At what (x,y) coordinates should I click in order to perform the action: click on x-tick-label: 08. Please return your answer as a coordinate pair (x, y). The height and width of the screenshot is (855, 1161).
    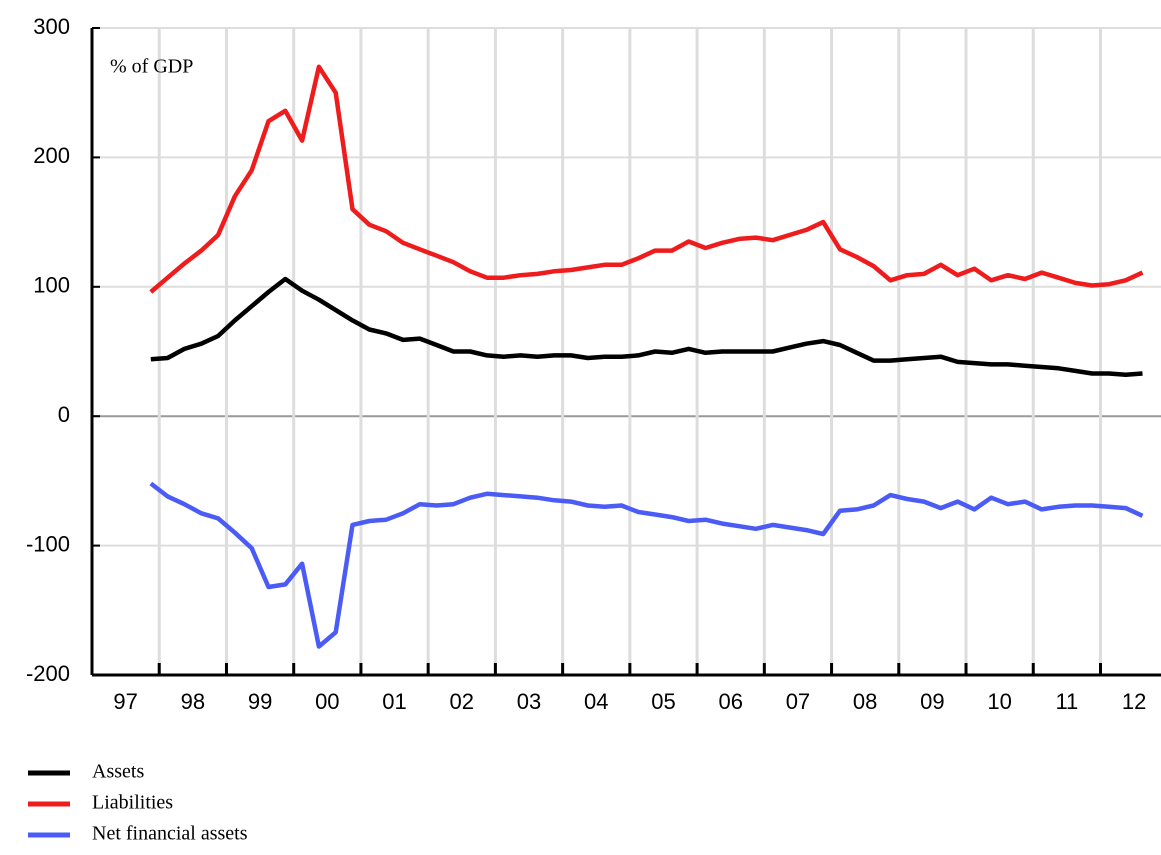
    Looking at the image, I should click on (865, 701).